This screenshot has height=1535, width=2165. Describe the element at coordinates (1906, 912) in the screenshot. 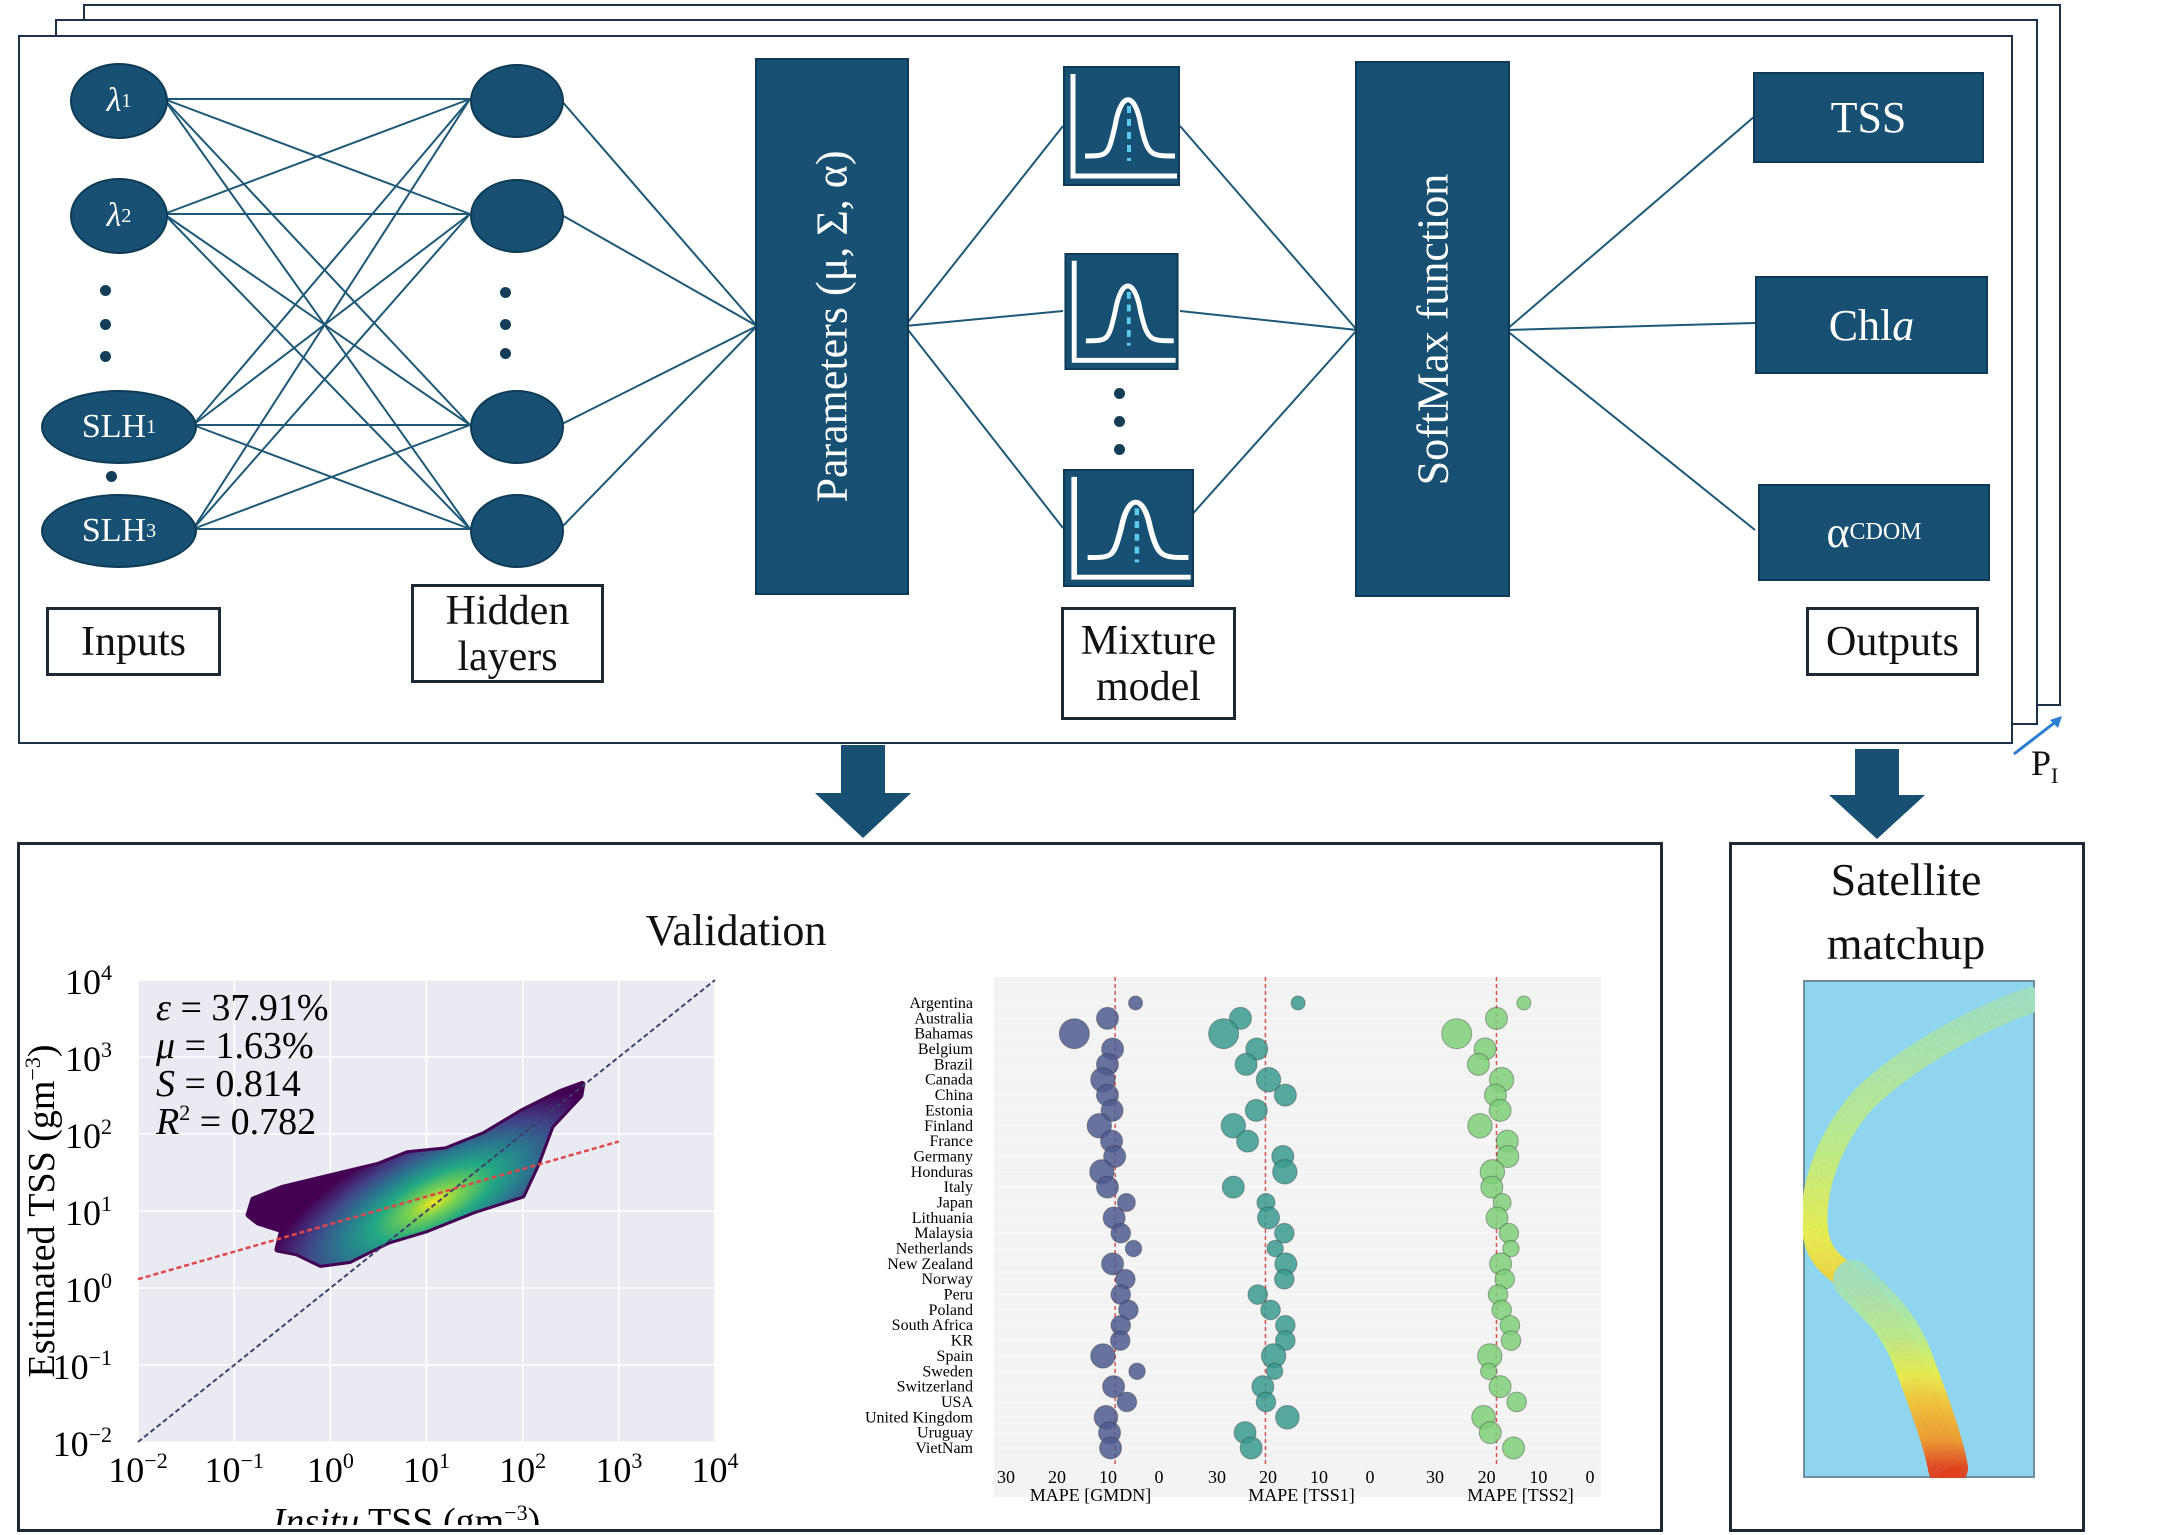

I see `satellite-title: Satellite matchup` at that location.